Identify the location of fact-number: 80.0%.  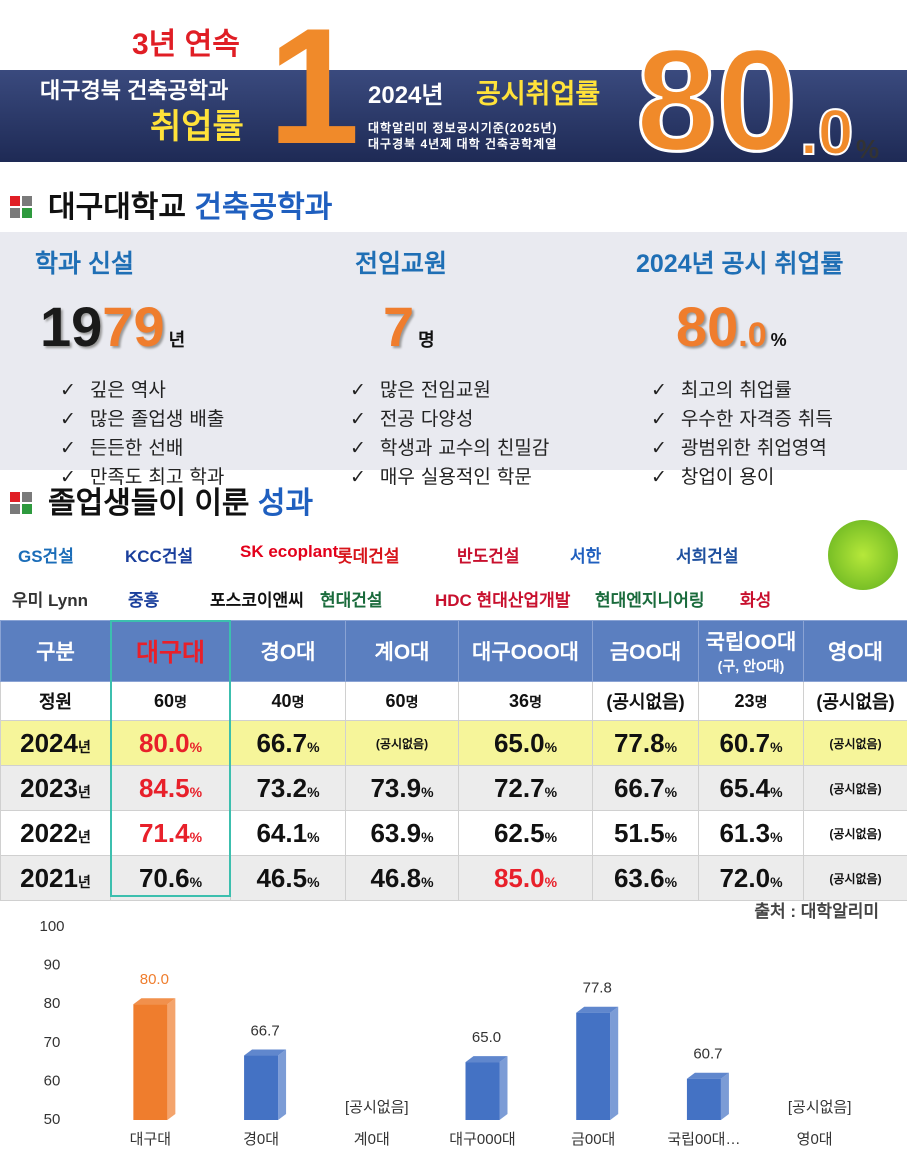
(771, 326).